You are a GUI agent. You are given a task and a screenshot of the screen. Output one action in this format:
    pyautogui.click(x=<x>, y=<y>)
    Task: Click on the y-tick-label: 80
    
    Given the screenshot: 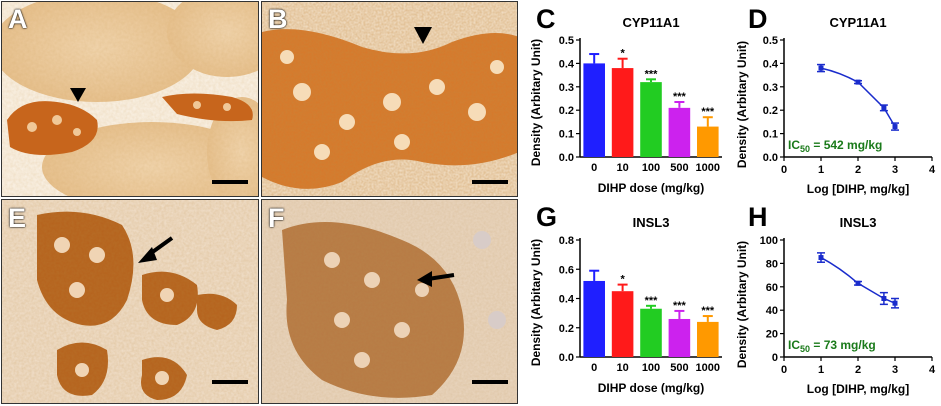 What is the action you would take?
    pyautogui.click(x=772, y=264)
    